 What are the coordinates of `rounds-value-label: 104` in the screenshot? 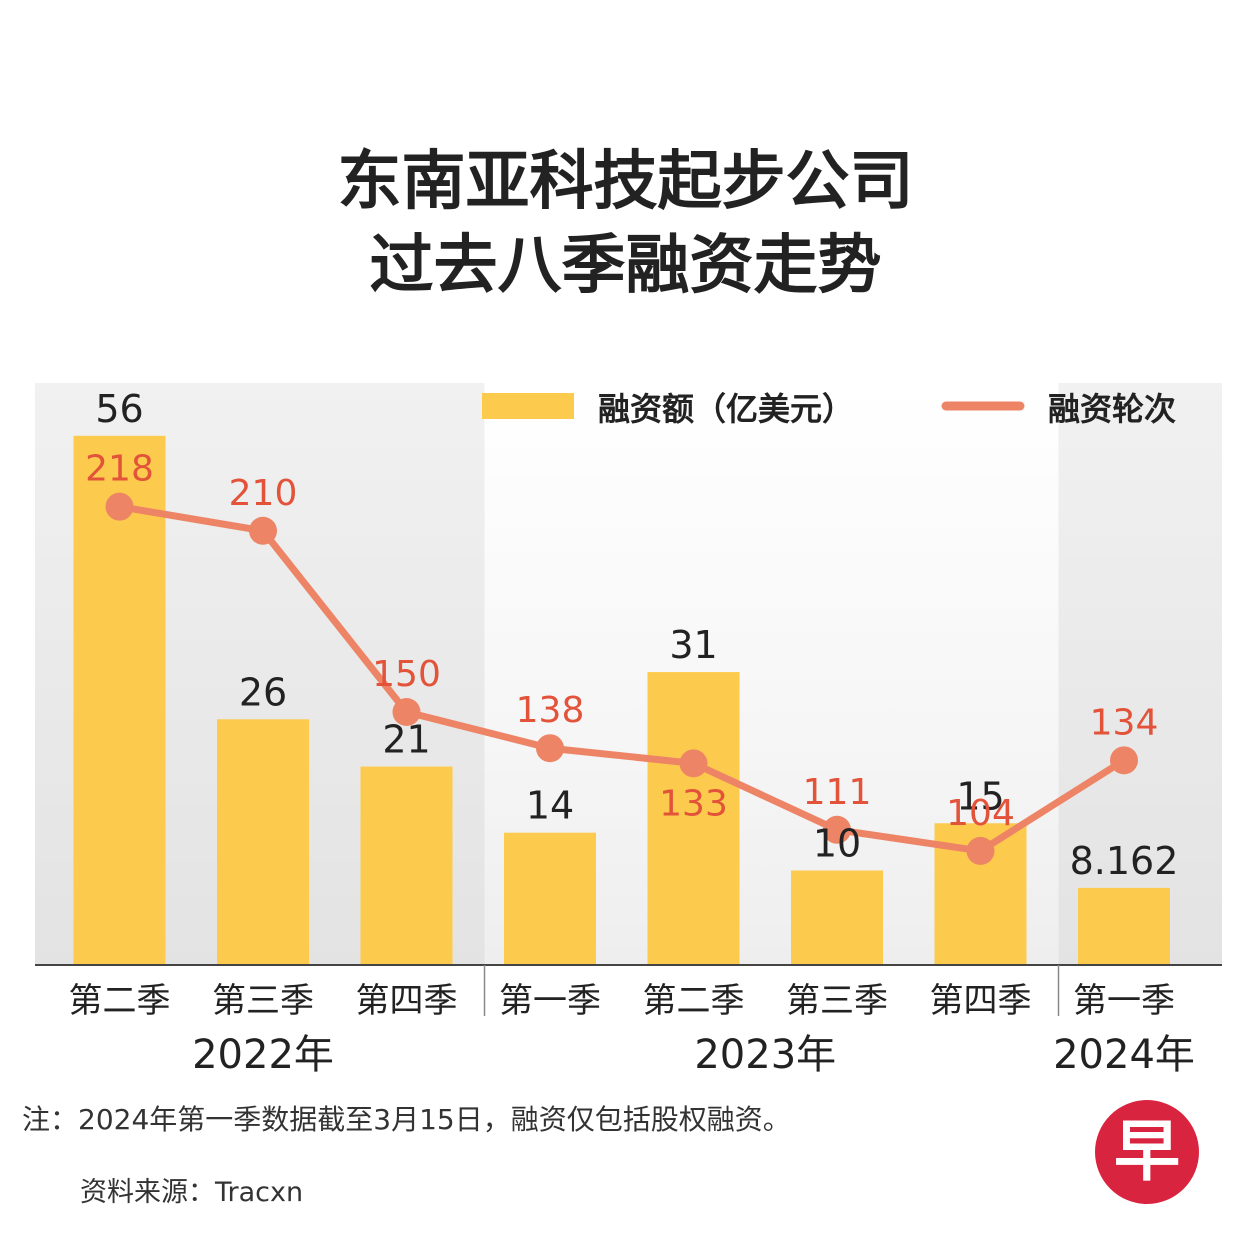 It's located at (980, 813).